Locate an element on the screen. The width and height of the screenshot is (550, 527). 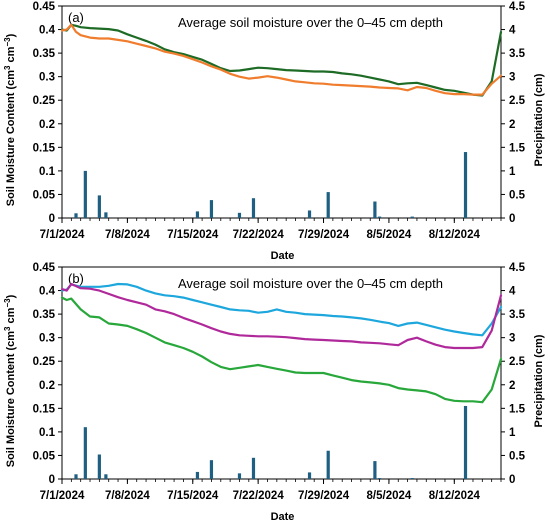
panel-b-y2-tick-label: 4 is located at coordinates (512, 292).